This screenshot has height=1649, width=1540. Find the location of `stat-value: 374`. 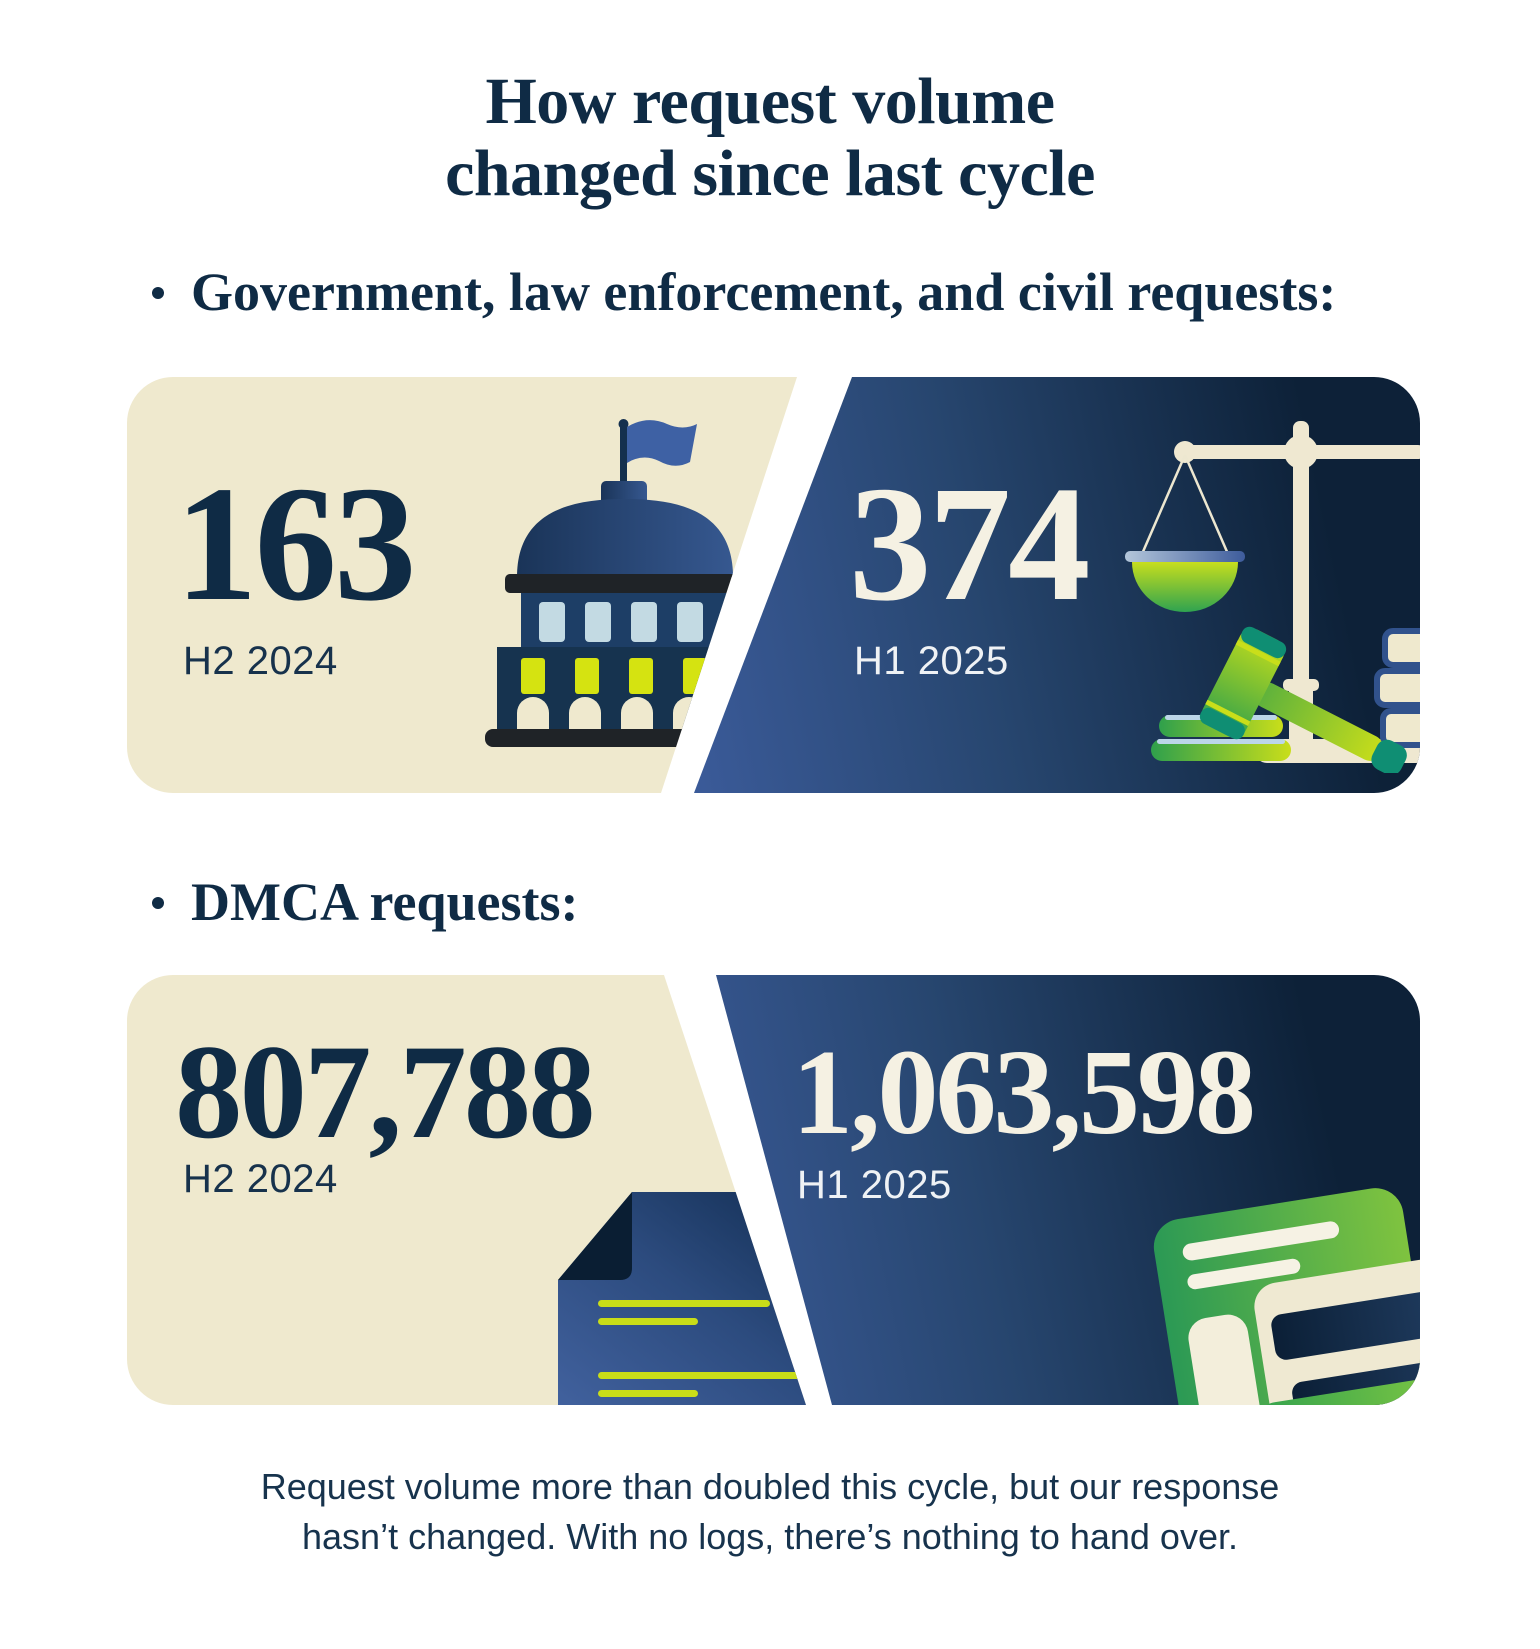

stat-value: 374 is located at coordinates (969, 543).